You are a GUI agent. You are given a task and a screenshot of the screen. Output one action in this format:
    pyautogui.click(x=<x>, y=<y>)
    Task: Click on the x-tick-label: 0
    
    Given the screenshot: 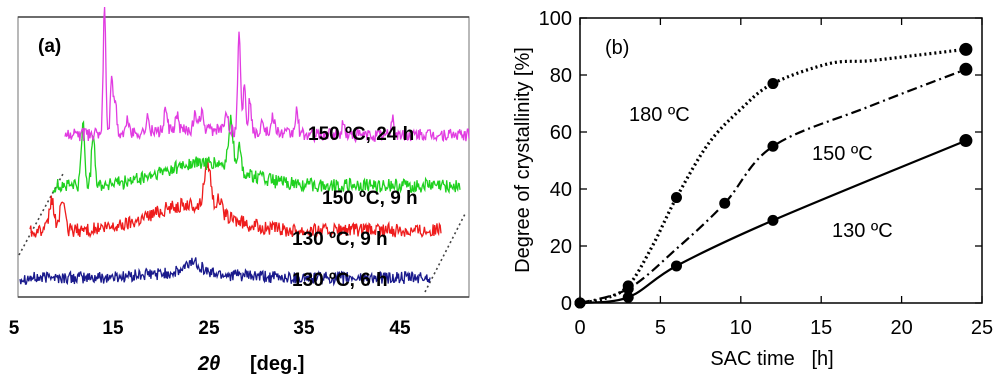 What is the action you would take?
    pyautogui.click(x=579, y=328)
    